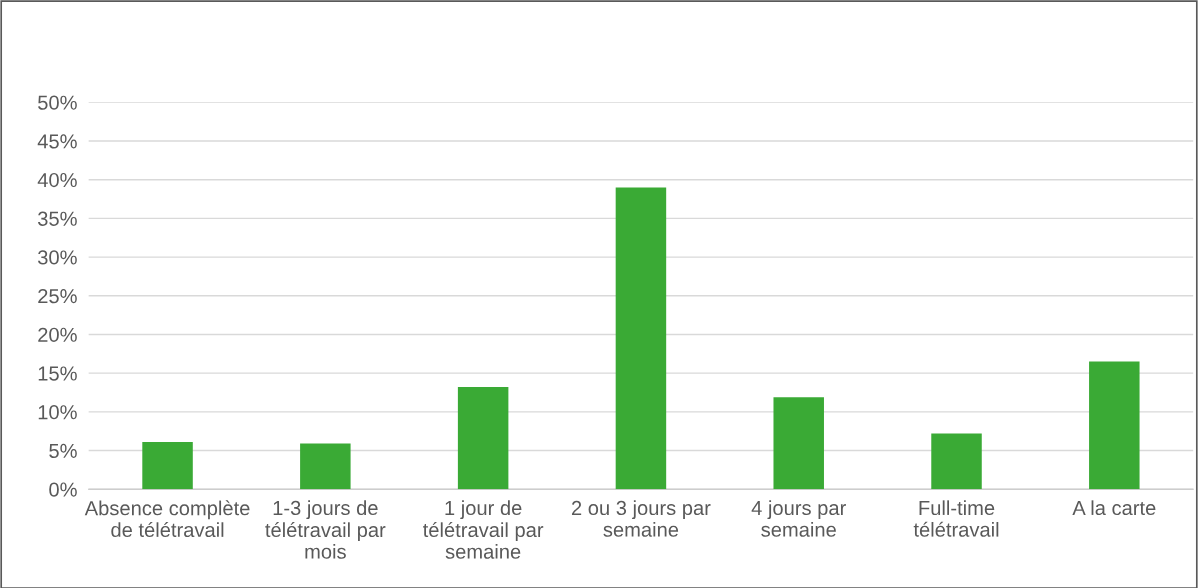  What do you see at coordinates (57, 412) in the screenshot?
I see `y-tick-label: 10%` at bounding box center [57, 412].